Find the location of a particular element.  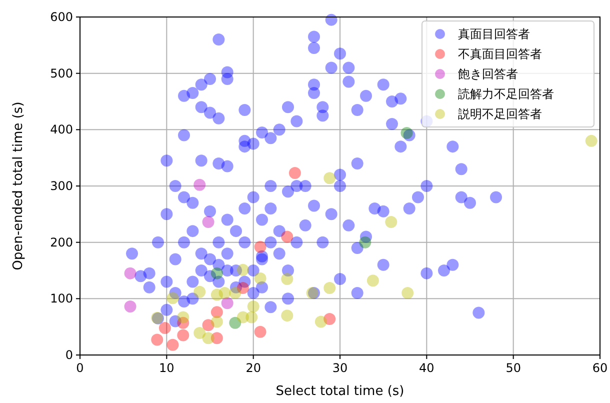

x-tick-label: 40 is located at coordinates (426, 368).